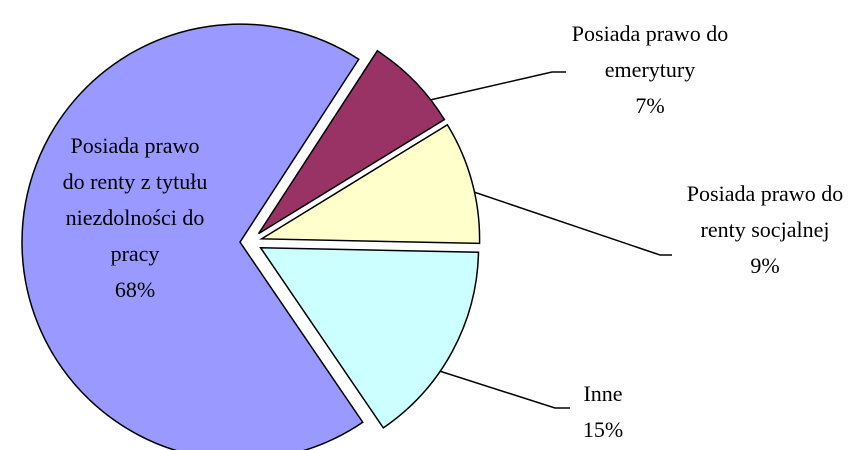  I want to click on category-label: Posiada prawo do renty socjalnej, so click(765, 211).